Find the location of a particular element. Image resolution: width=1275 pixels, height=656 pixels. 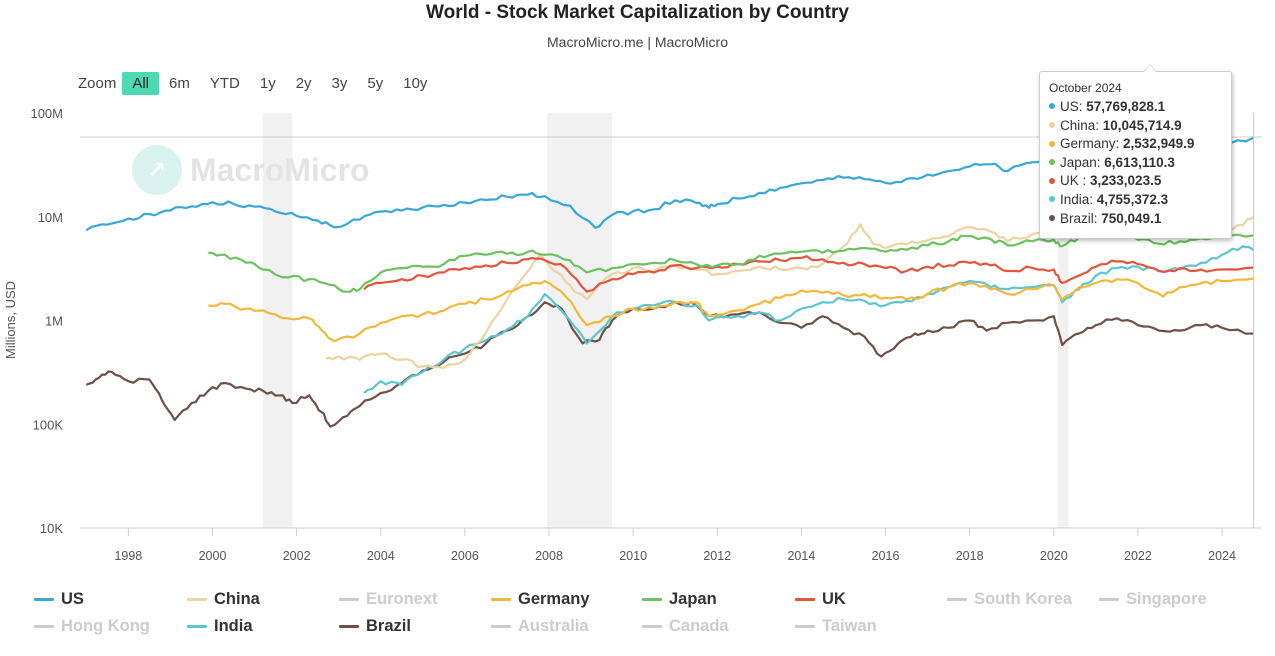

legend-item-euronext: Euronext is located at coordinates (388, 599).